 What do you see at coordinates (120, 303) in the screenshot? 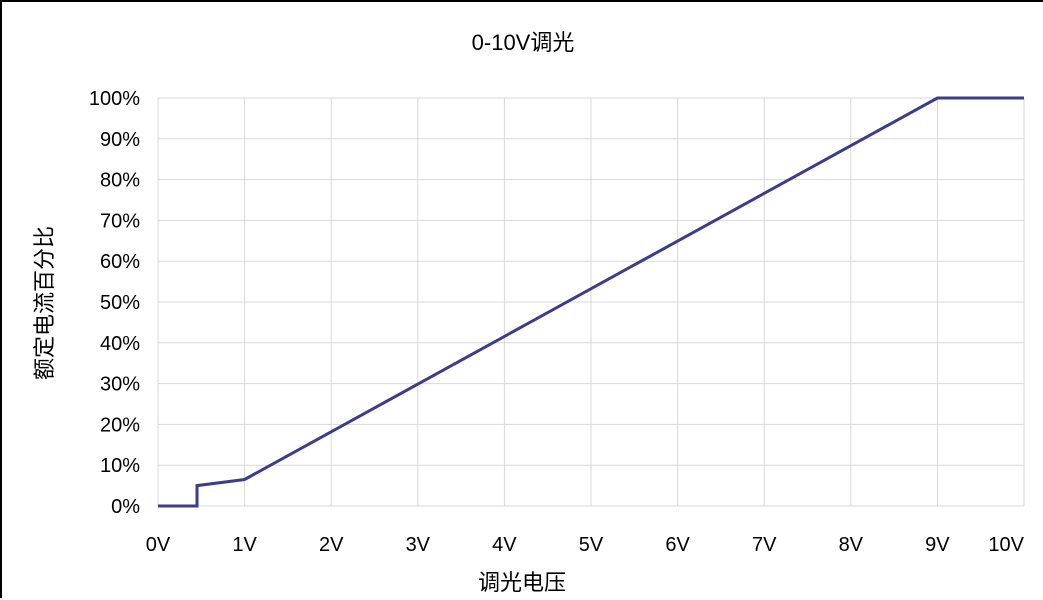
I see `y-tick-label: 50%` at bounding box center [120, 303].